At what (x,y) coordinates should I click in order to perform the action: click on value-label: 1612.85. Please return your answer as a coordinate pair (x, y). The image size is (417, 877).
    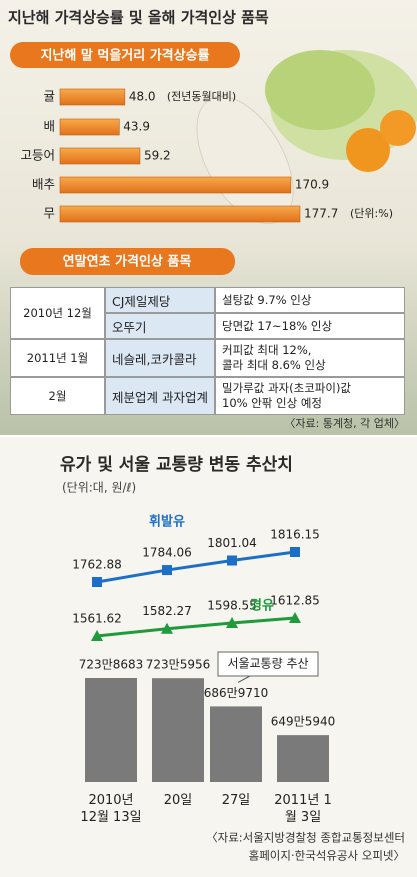
    Looking at the image, I should click on (295, 601).